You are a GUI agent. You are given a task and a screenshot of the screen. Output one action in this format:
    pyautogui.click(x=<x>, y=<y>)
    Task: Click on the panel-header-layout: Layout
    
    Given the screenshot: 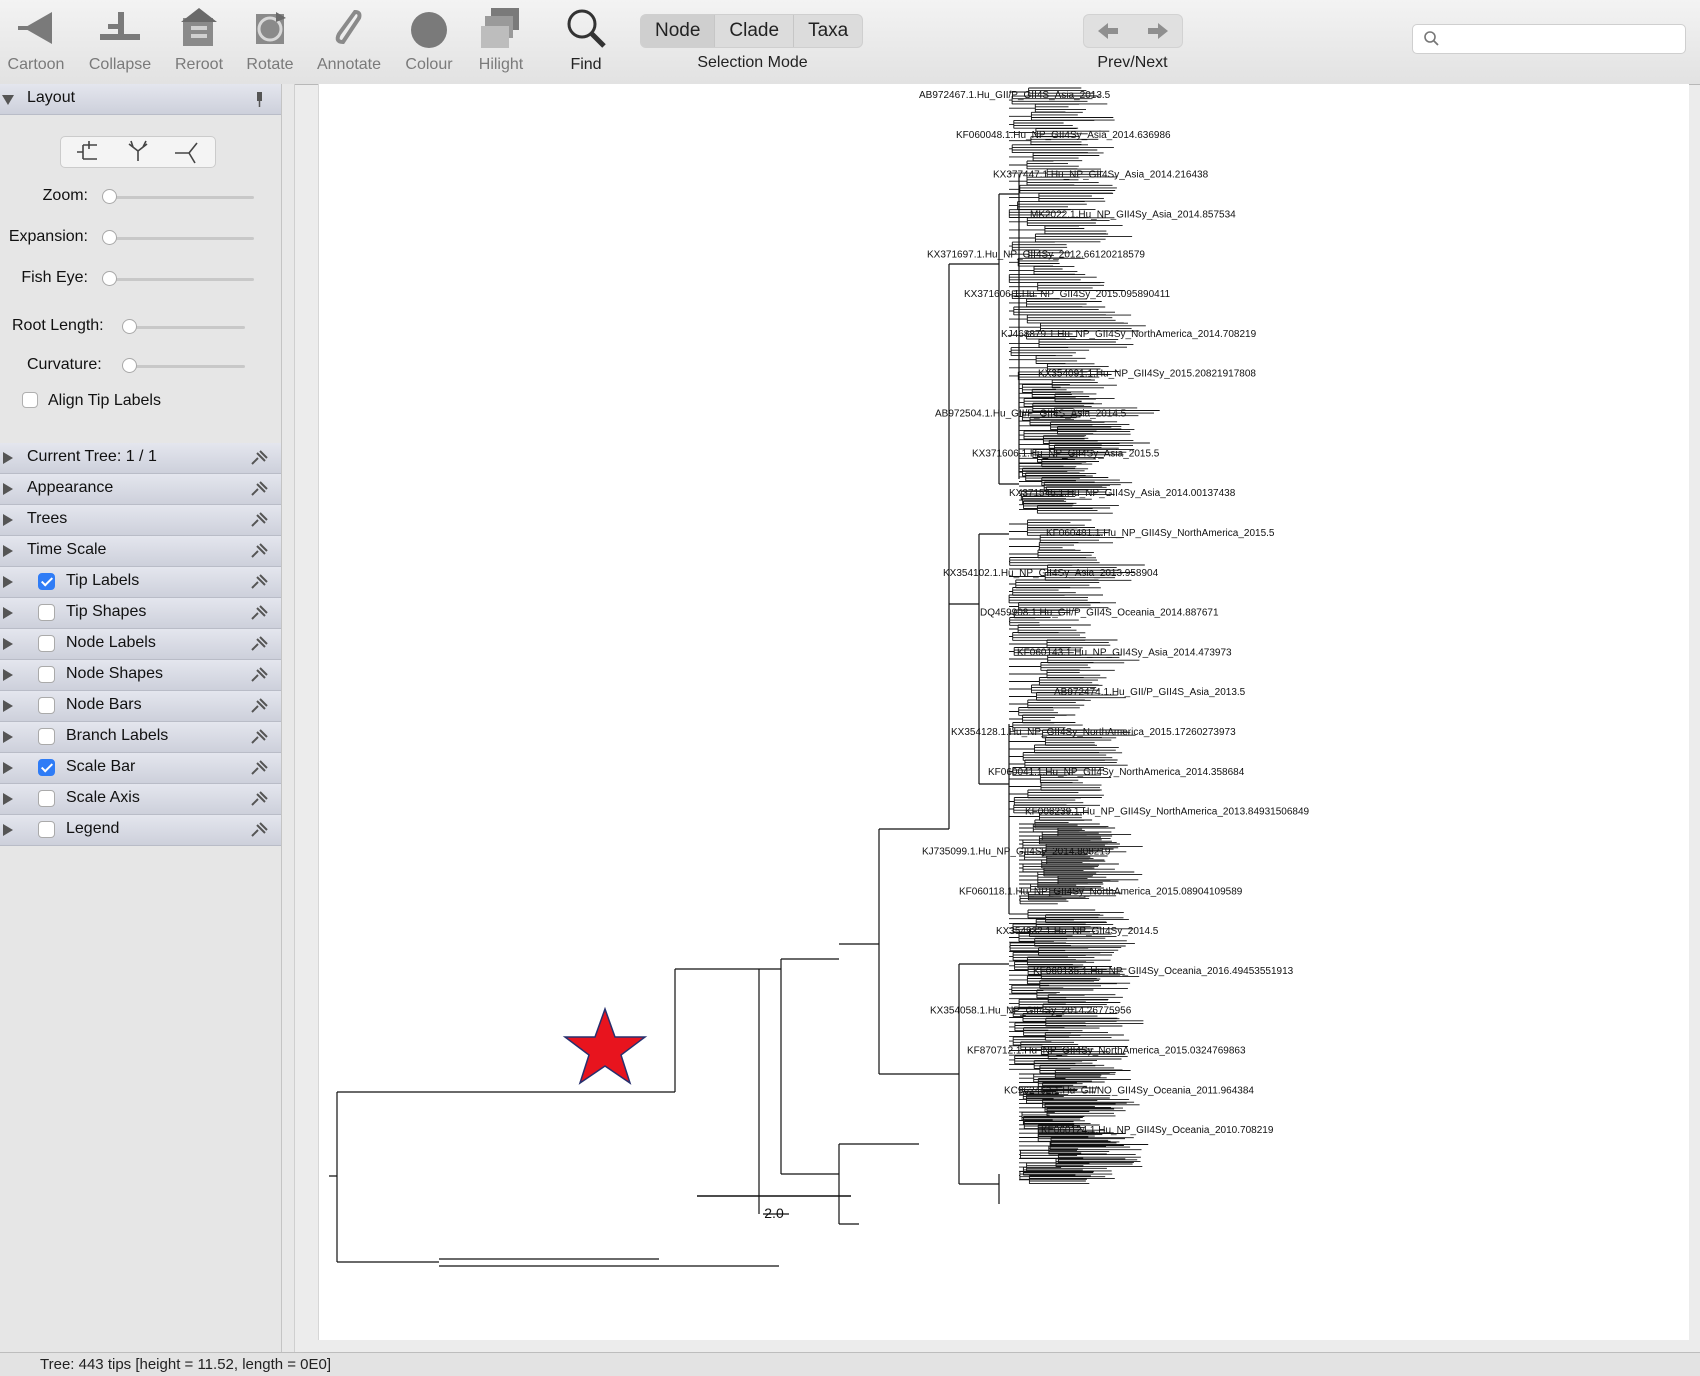 What is the action you would take?
    pyautogui.click(x=140, y=99)
    